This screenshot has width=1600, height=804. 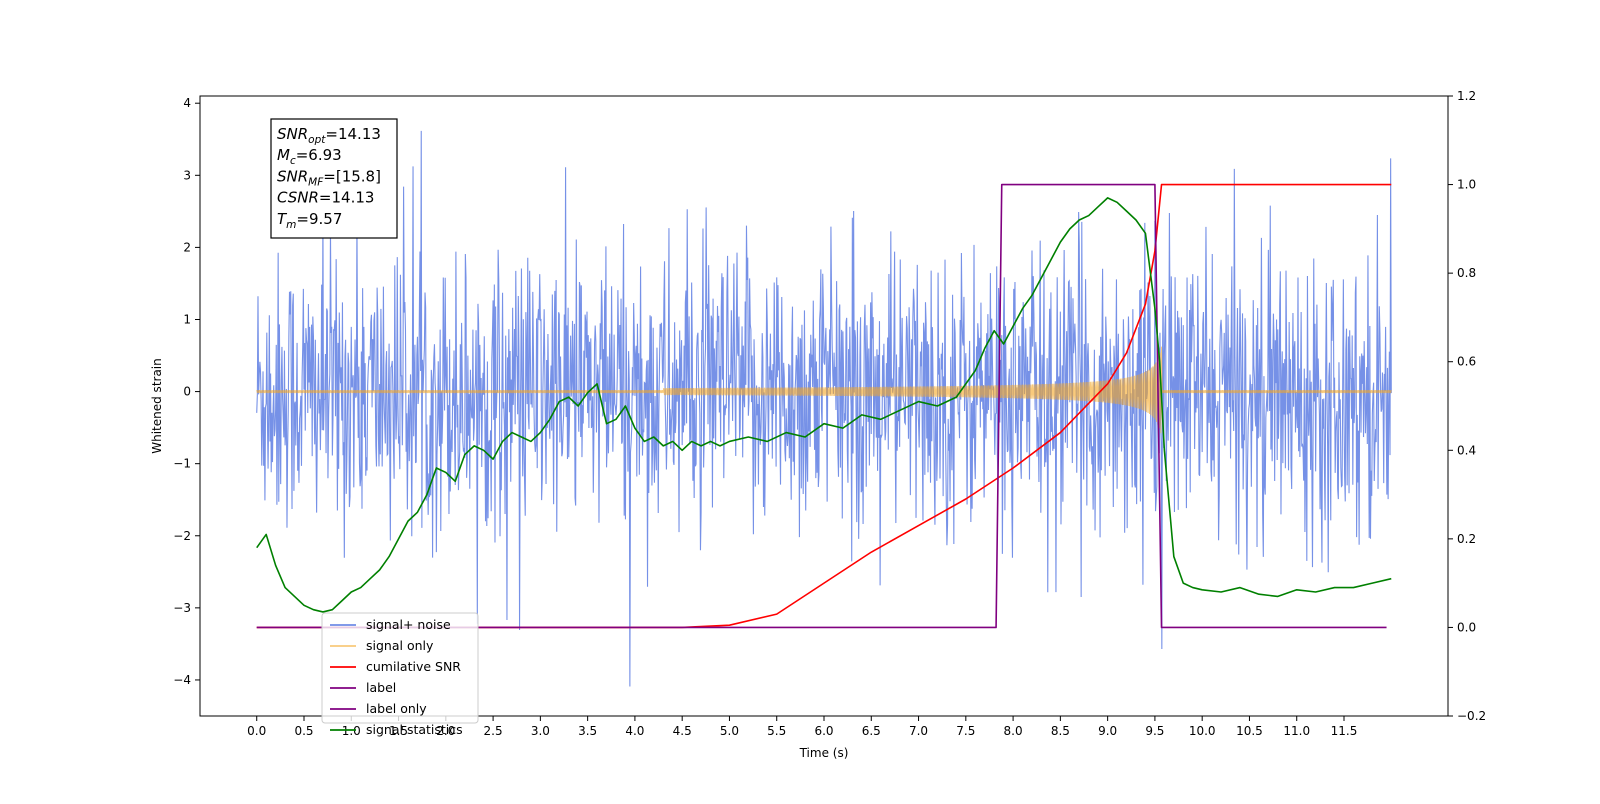 I want to click on x-tick-label: 1.5, so click(x=398, y=731).